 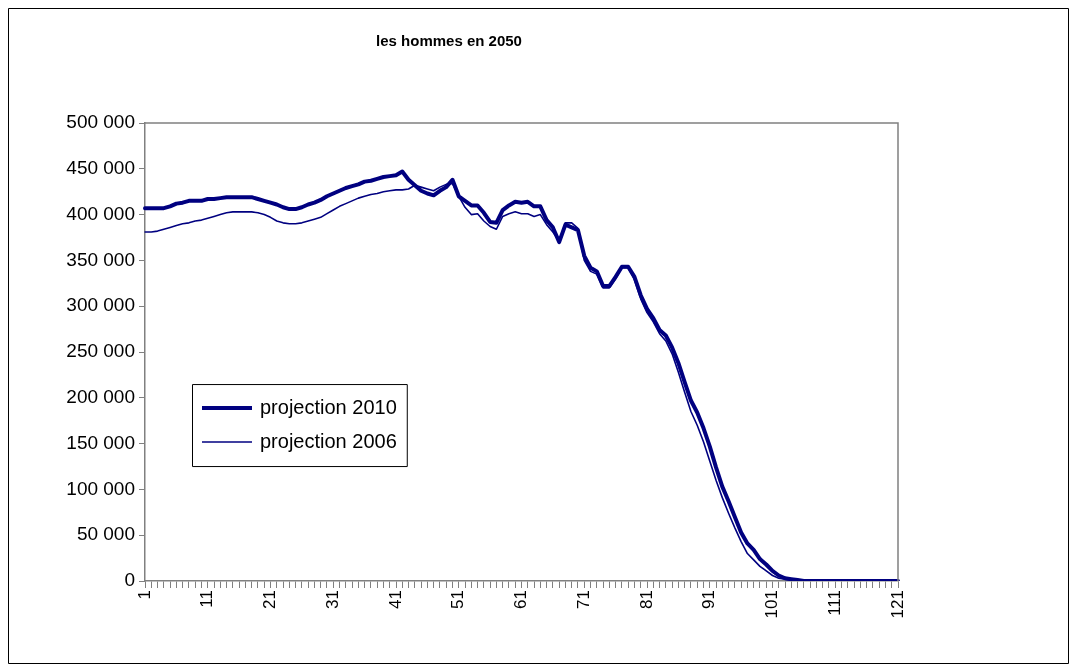 I want to click on legend-label: projection 2010, so click(x=328, y=406).